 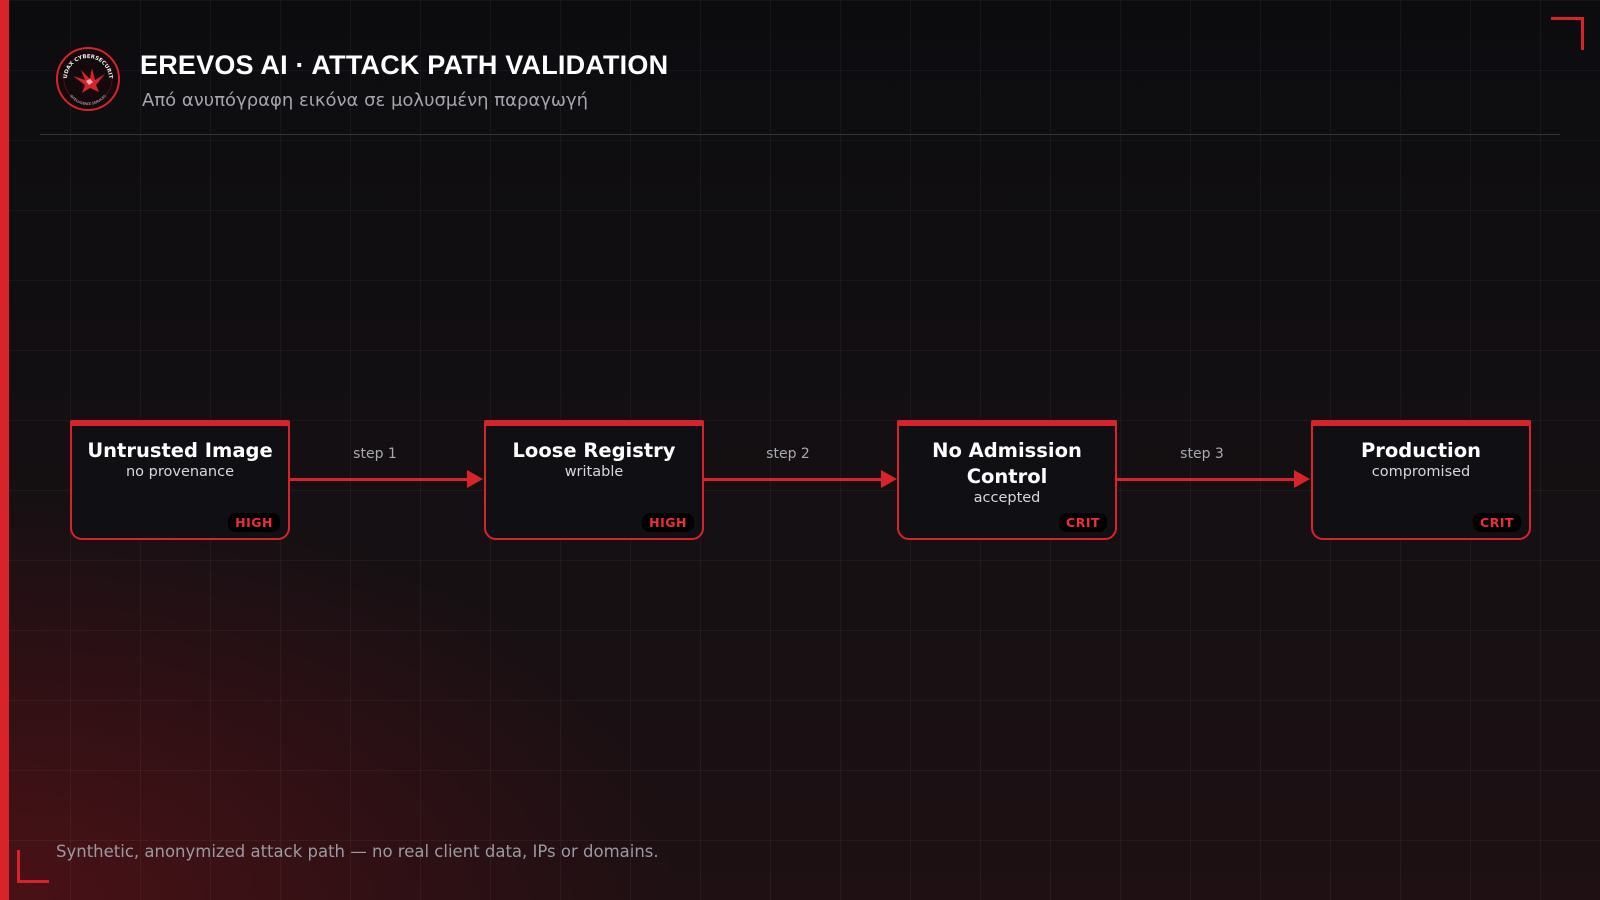 I want to click on node-no-admission-control: No Admission Control accepted CRIT, so click(x=1007, y=480).